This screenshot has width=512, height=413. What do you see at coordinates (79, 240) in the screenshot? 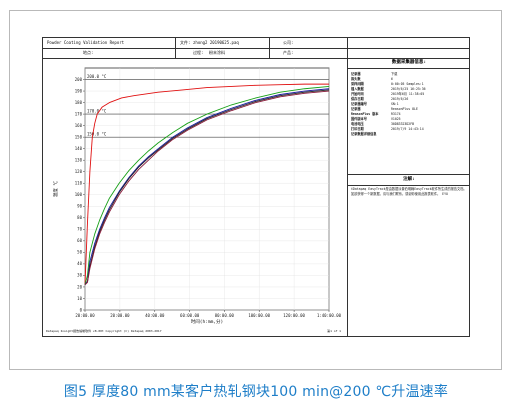
I see `y-tick-label: 60` at bounding box center [79, 240].